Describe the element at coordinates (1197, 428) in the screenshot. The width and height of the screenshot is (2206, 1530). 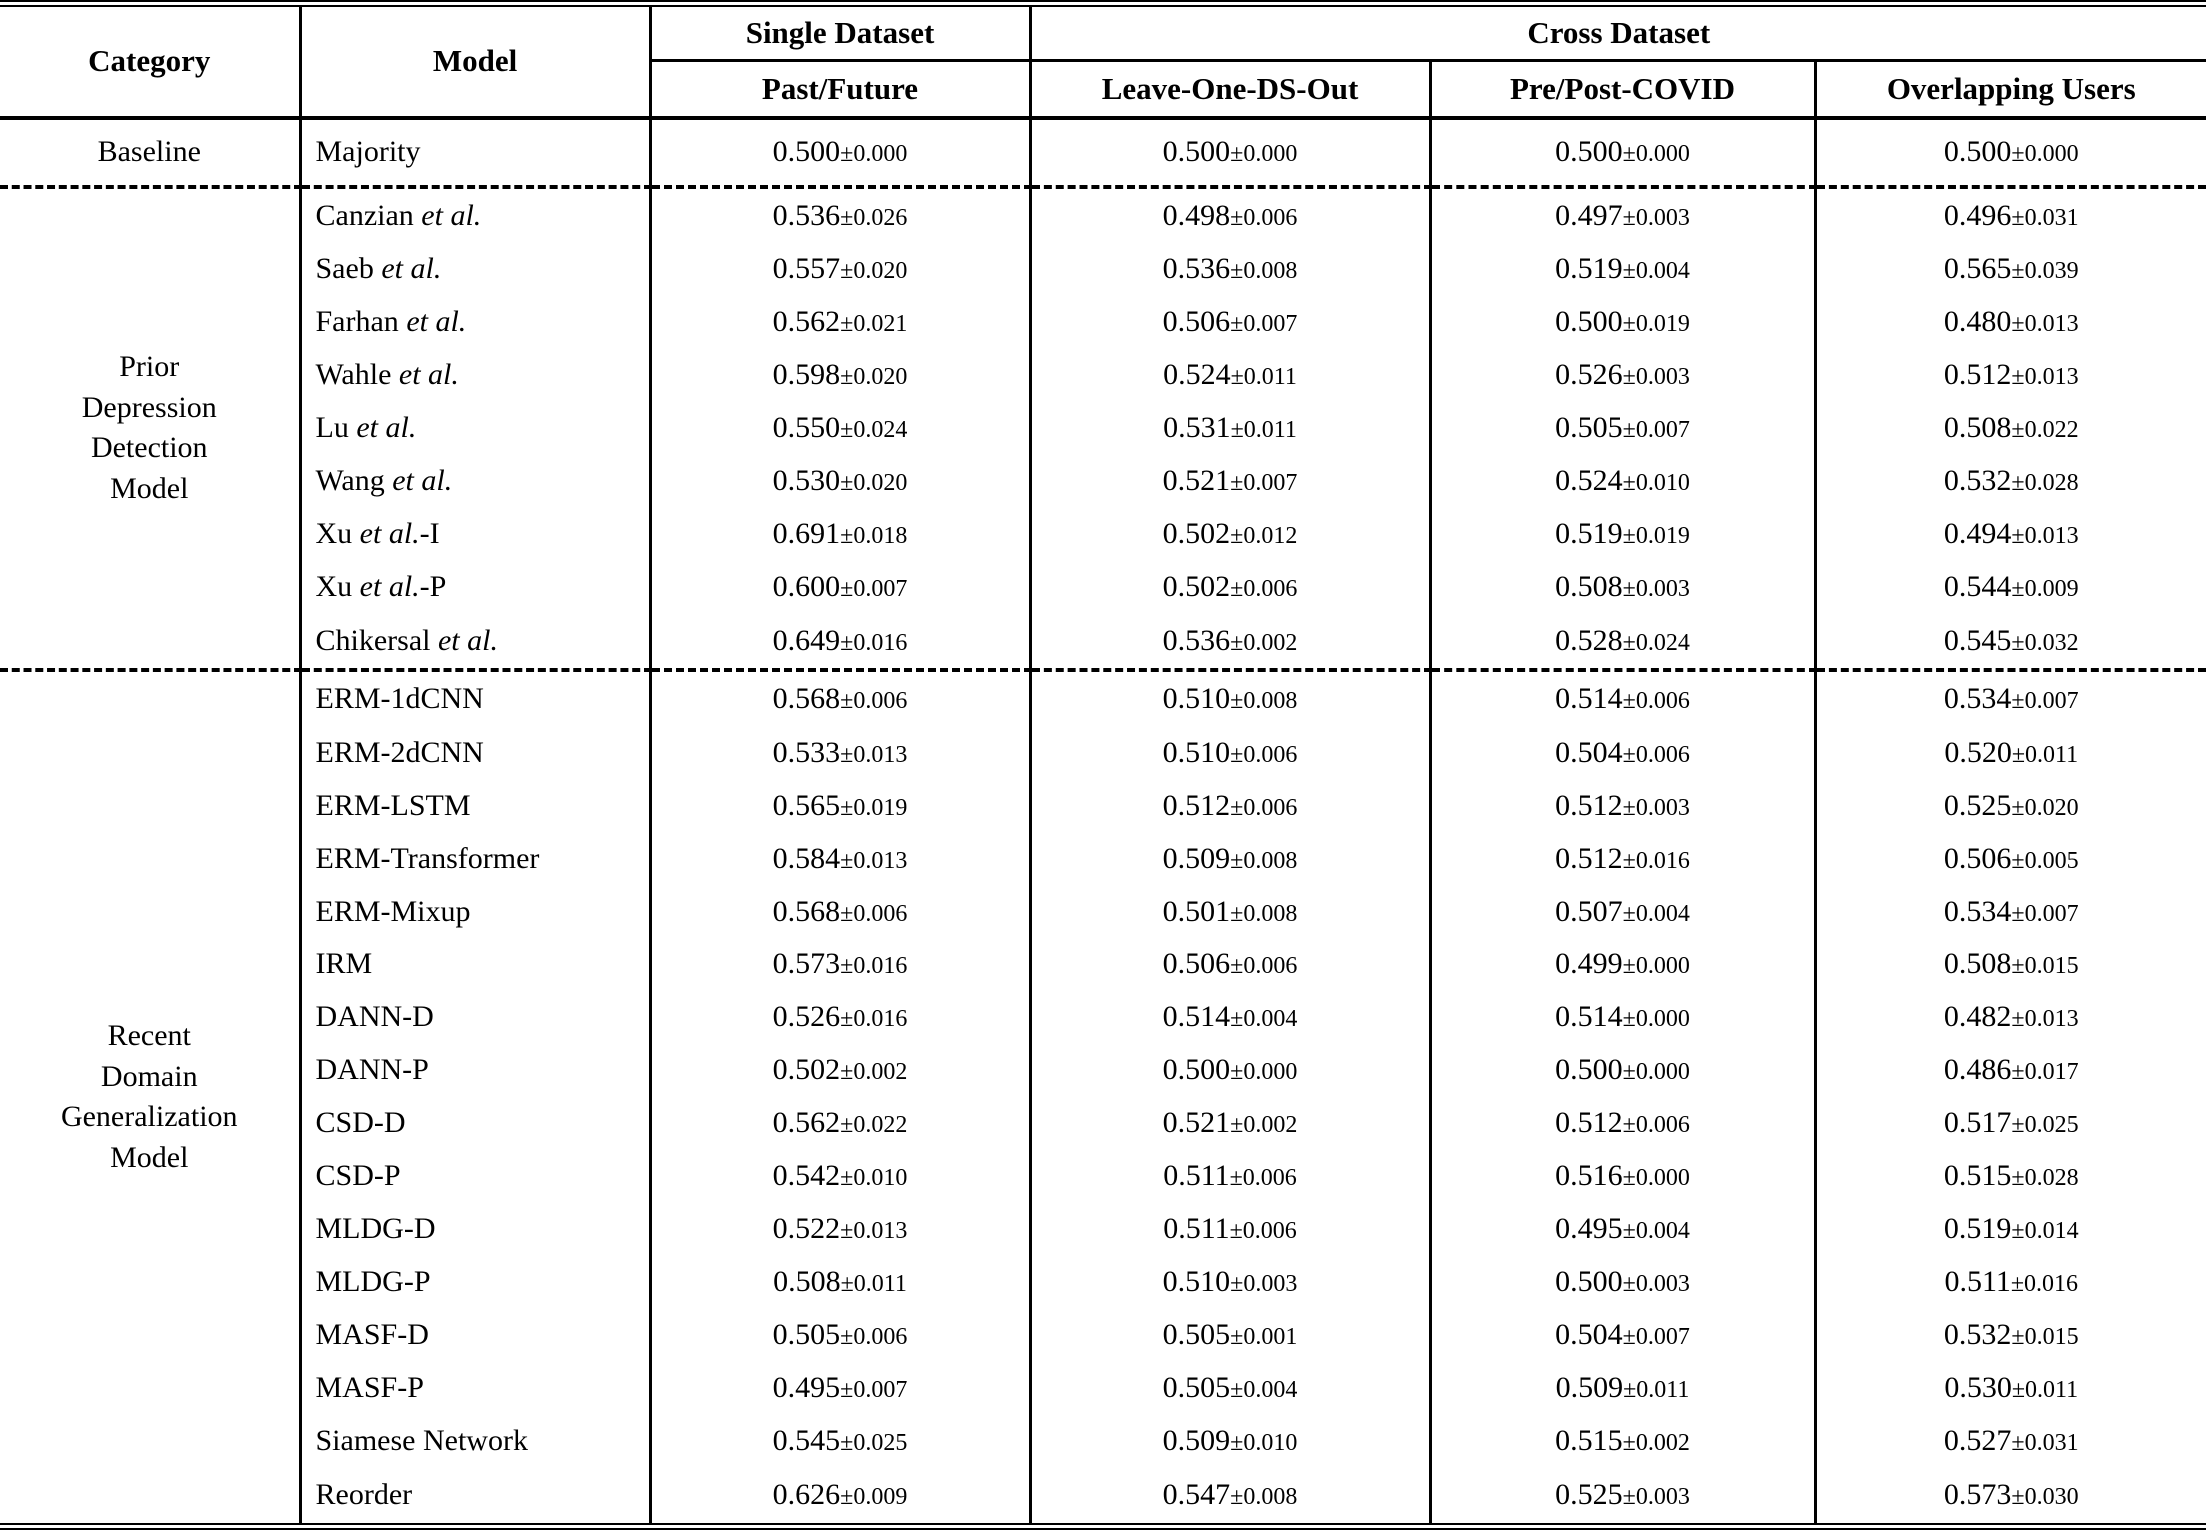
I see `value-mean: 0.531` at that location.